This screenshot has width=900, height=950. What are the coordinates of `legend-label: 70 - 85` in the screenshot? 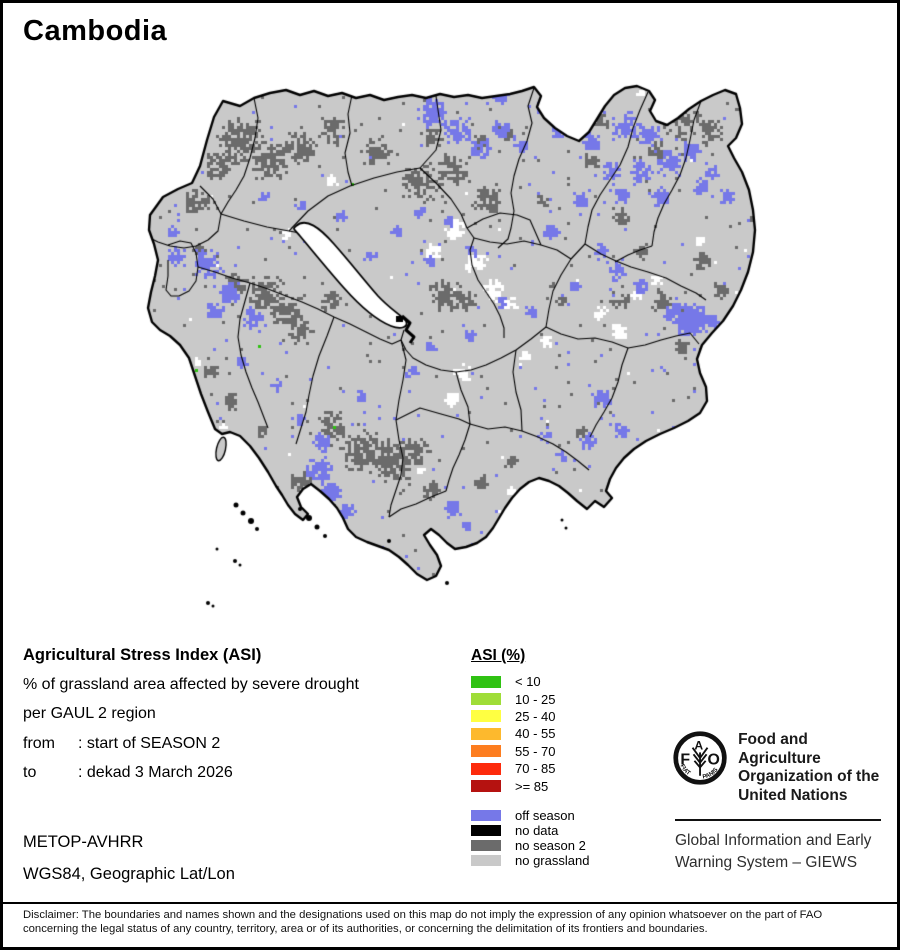 It's located at (535, 769).